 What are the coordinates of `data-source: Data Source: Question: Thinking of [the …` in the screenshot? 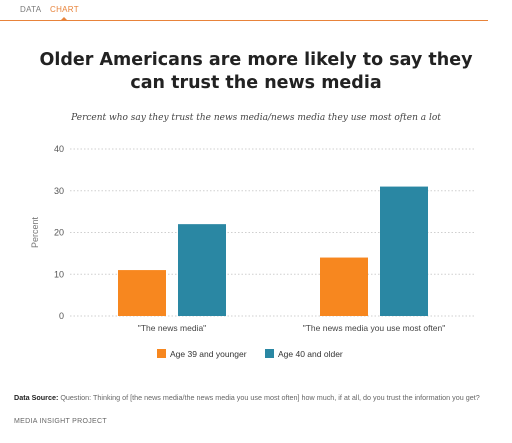 It's located at (256, 398).